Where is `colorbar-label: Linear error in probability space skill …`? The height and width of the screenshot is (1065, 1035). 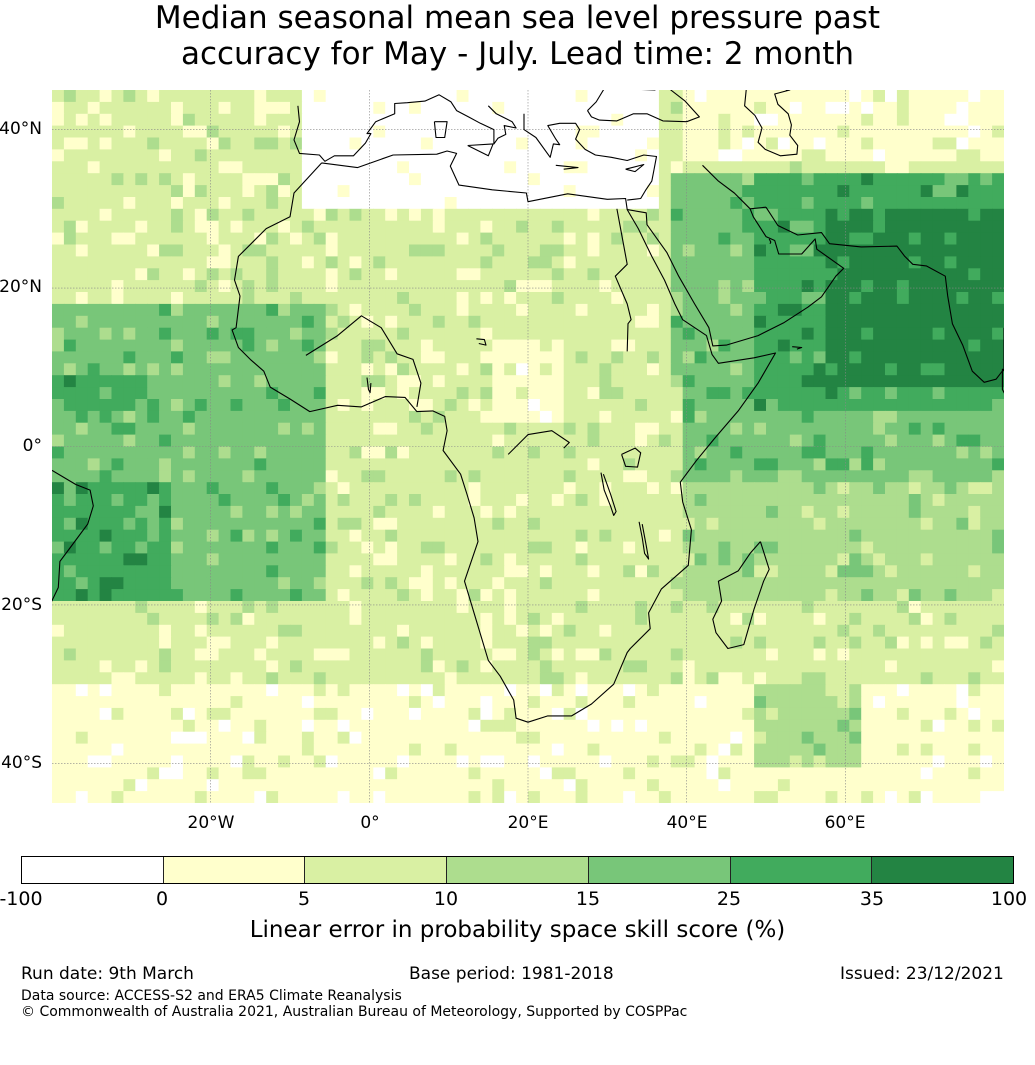 colorbar-label: Linear error in probability space skill … is located at coordinates (517, 930).